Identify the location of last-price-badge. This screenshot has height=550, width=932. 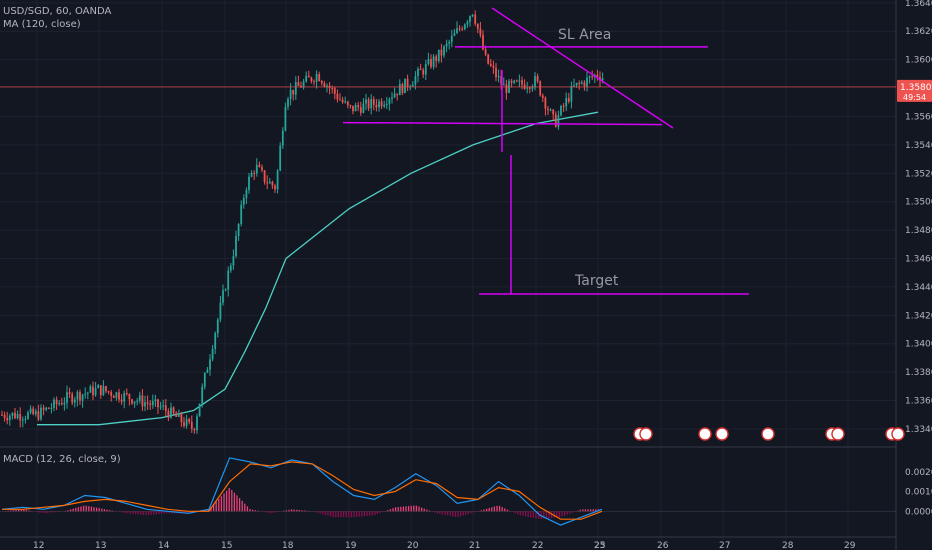
(914, 90).